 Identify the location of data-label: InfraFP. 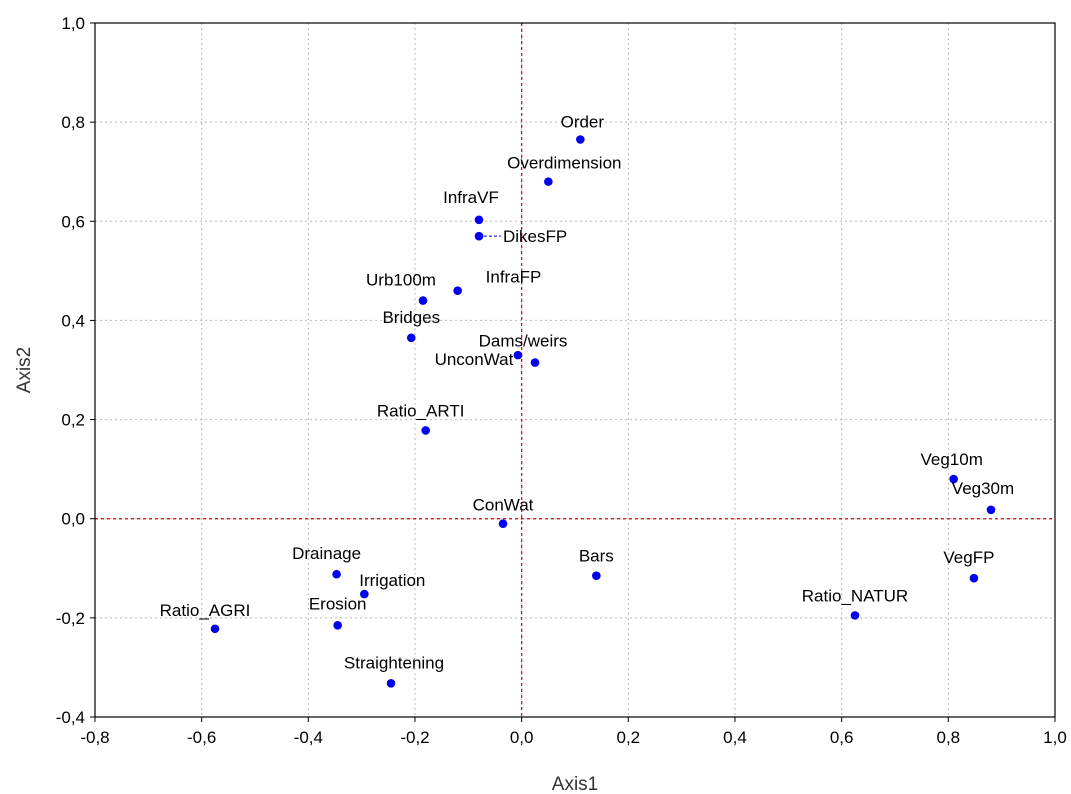
(514, 277).